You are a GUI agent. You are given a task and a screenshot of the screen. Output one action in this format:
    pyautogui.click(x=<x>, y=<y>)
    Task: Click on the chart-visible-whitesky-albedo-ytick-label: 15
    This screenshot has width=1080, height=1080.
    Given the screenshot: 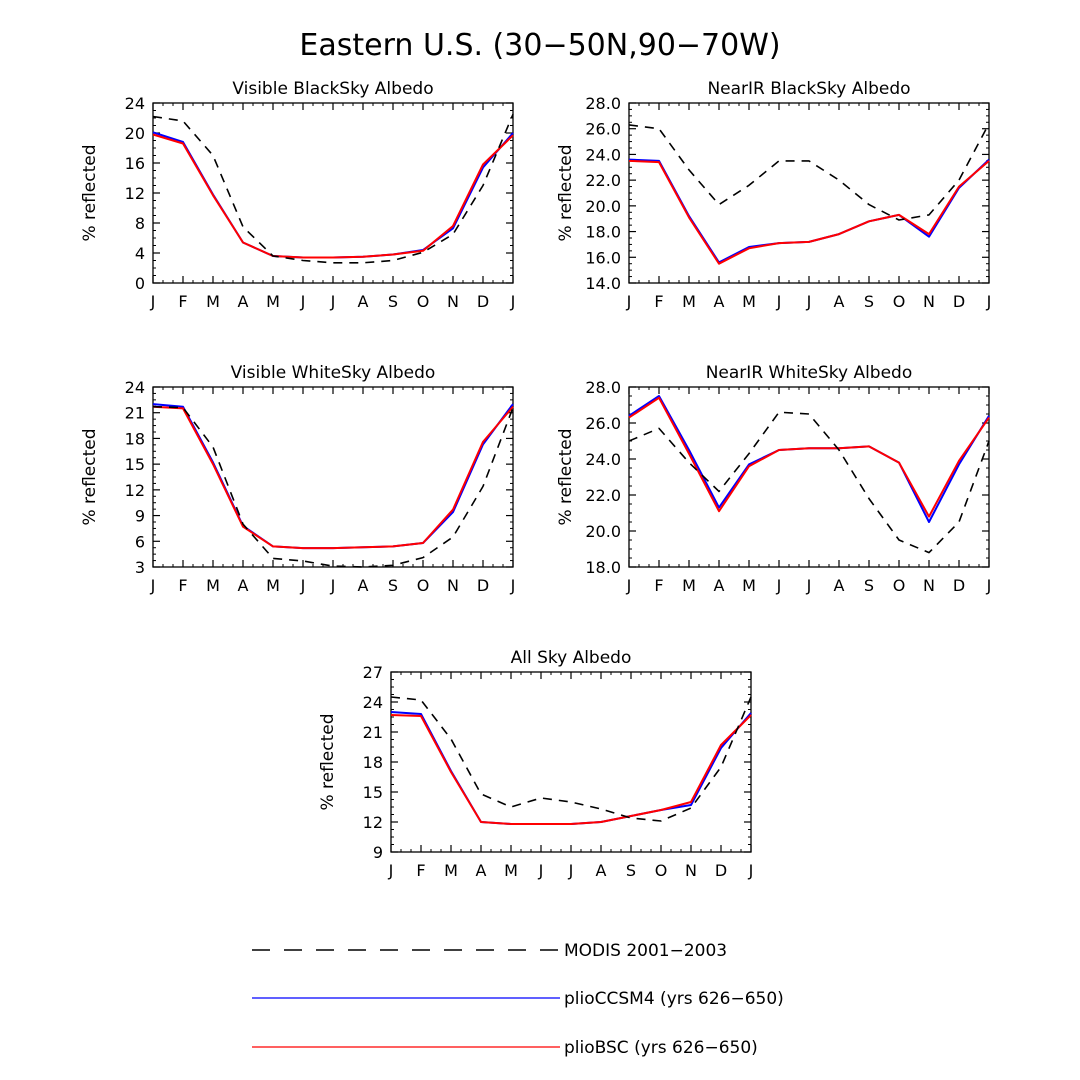 What is the action you would take?
    pyautogui.click(x=135, y=464)
    